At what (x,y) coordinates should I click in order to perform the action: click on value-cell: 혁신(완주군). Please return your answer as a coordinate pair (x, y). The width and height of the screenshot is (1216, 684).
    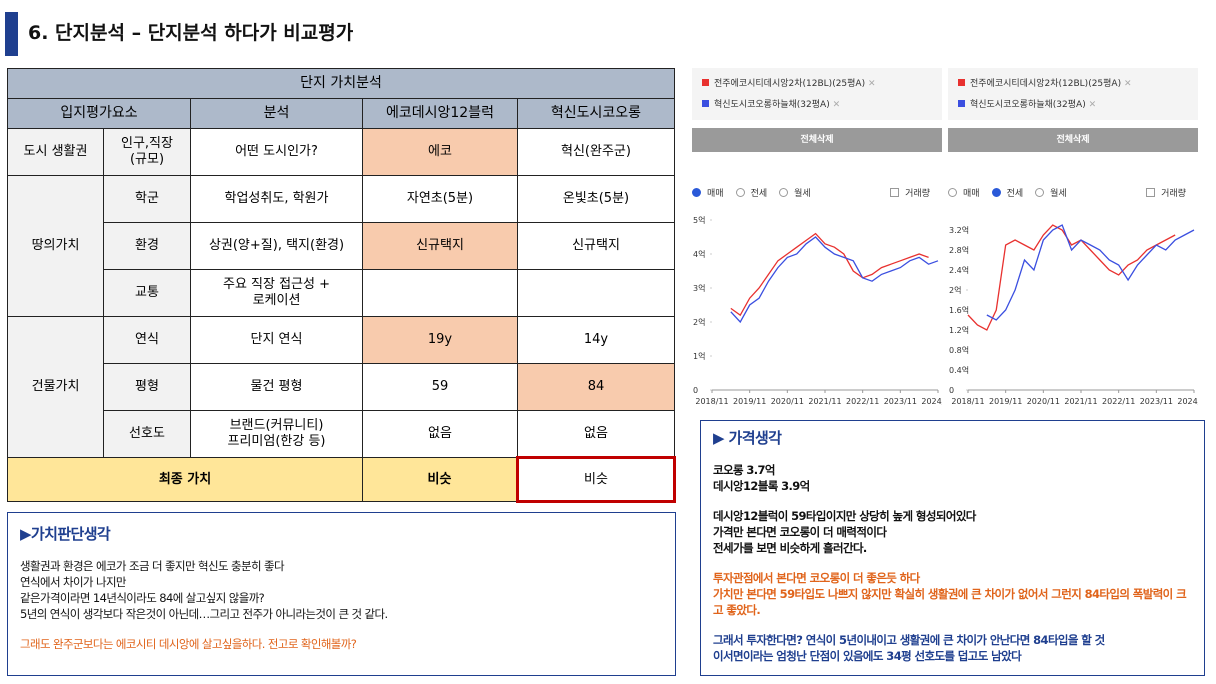
    Looking at the image, I should click on (596, 152).